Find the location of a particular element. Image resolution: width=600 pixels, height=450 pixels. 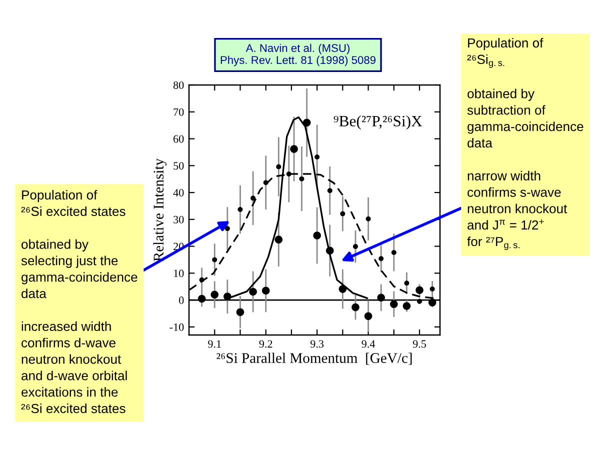

y-tick-label: 30 is located at coordinates (179, 220).